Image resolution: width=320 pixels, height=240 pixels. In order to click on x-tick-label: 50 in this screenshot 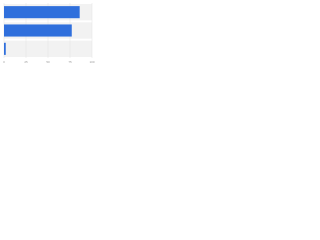, I will do `click(48, 62)`.